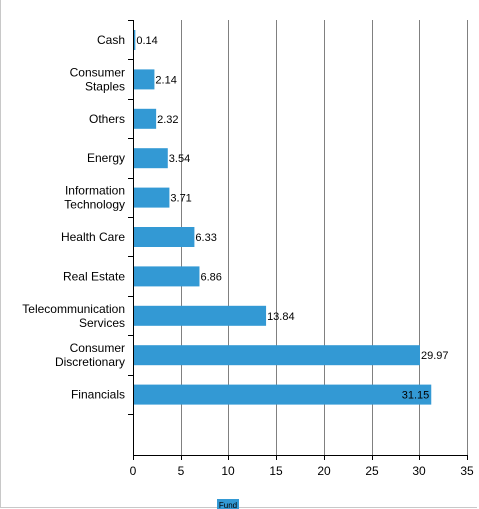  Describe the element at coordinates (205, 238) in the screenshot. I see `data-label: 6.33` at that location.